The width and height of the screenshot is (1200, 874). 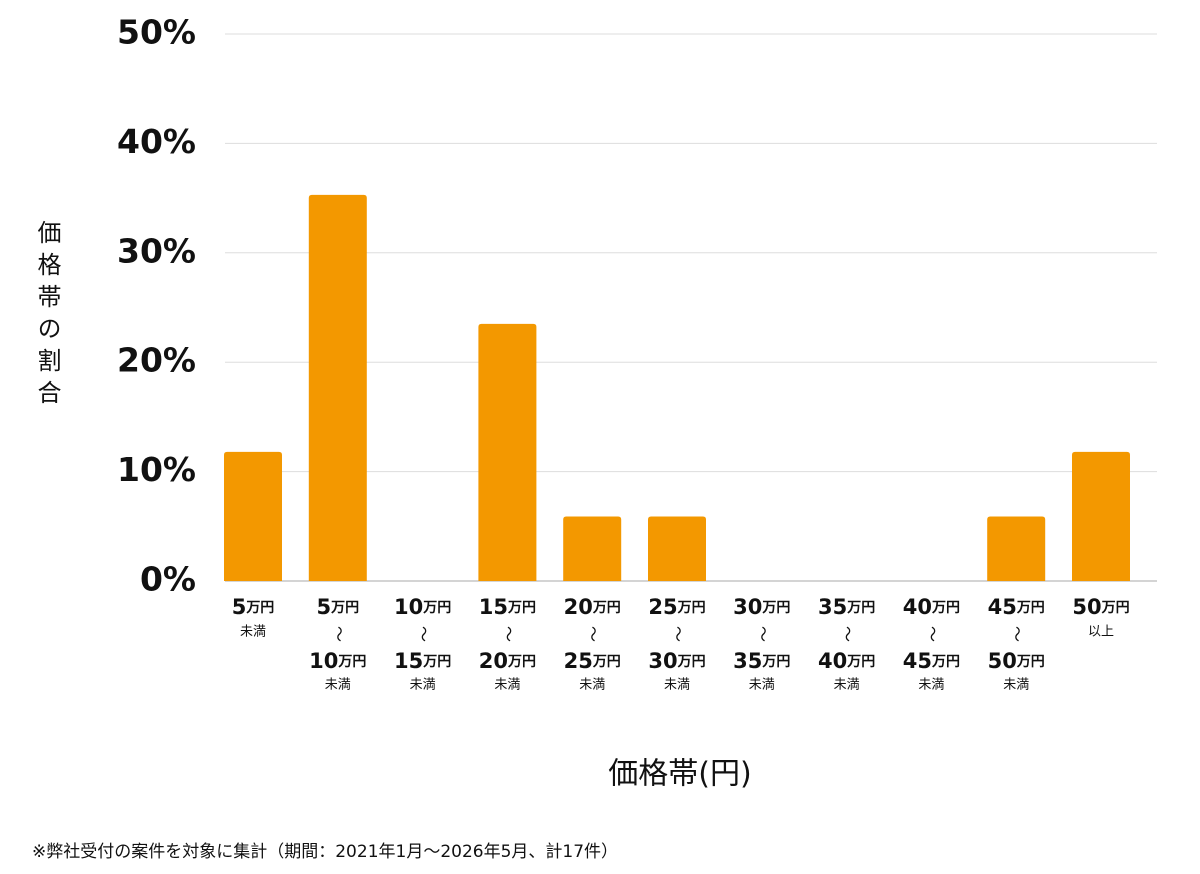 What do you see at coordinates (156, 32) in the screenshot?
I see `y-tick-label: 50%` at bounding box center [156, 32].